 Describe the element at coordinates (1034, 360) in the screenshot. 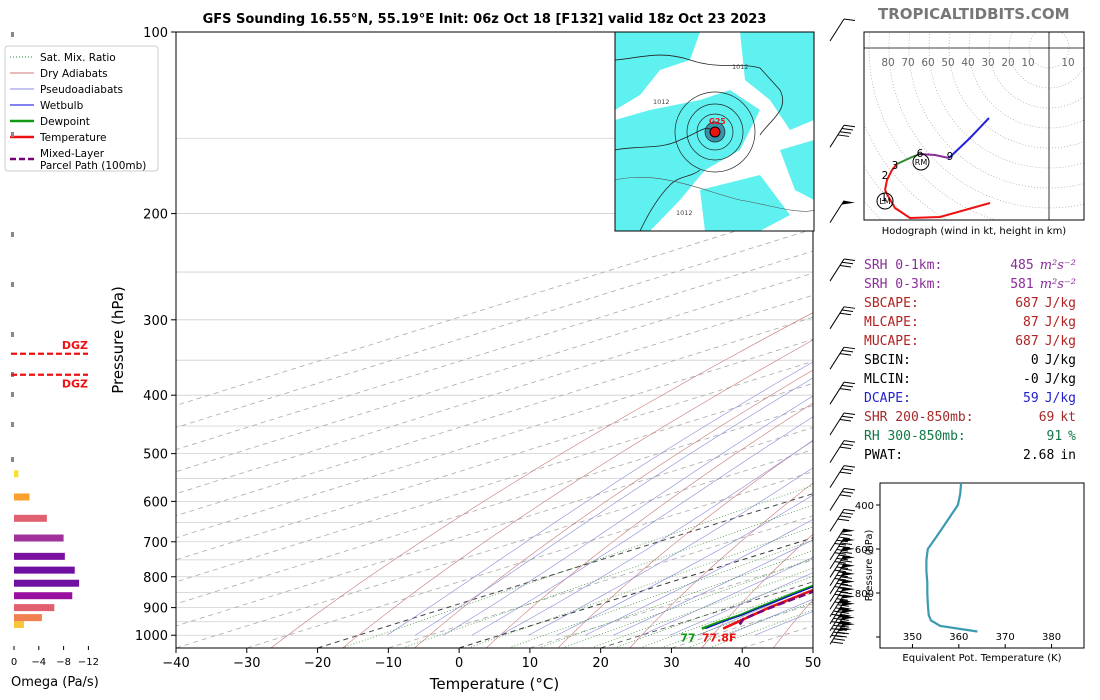

I see `stat-value: 0` at that location.